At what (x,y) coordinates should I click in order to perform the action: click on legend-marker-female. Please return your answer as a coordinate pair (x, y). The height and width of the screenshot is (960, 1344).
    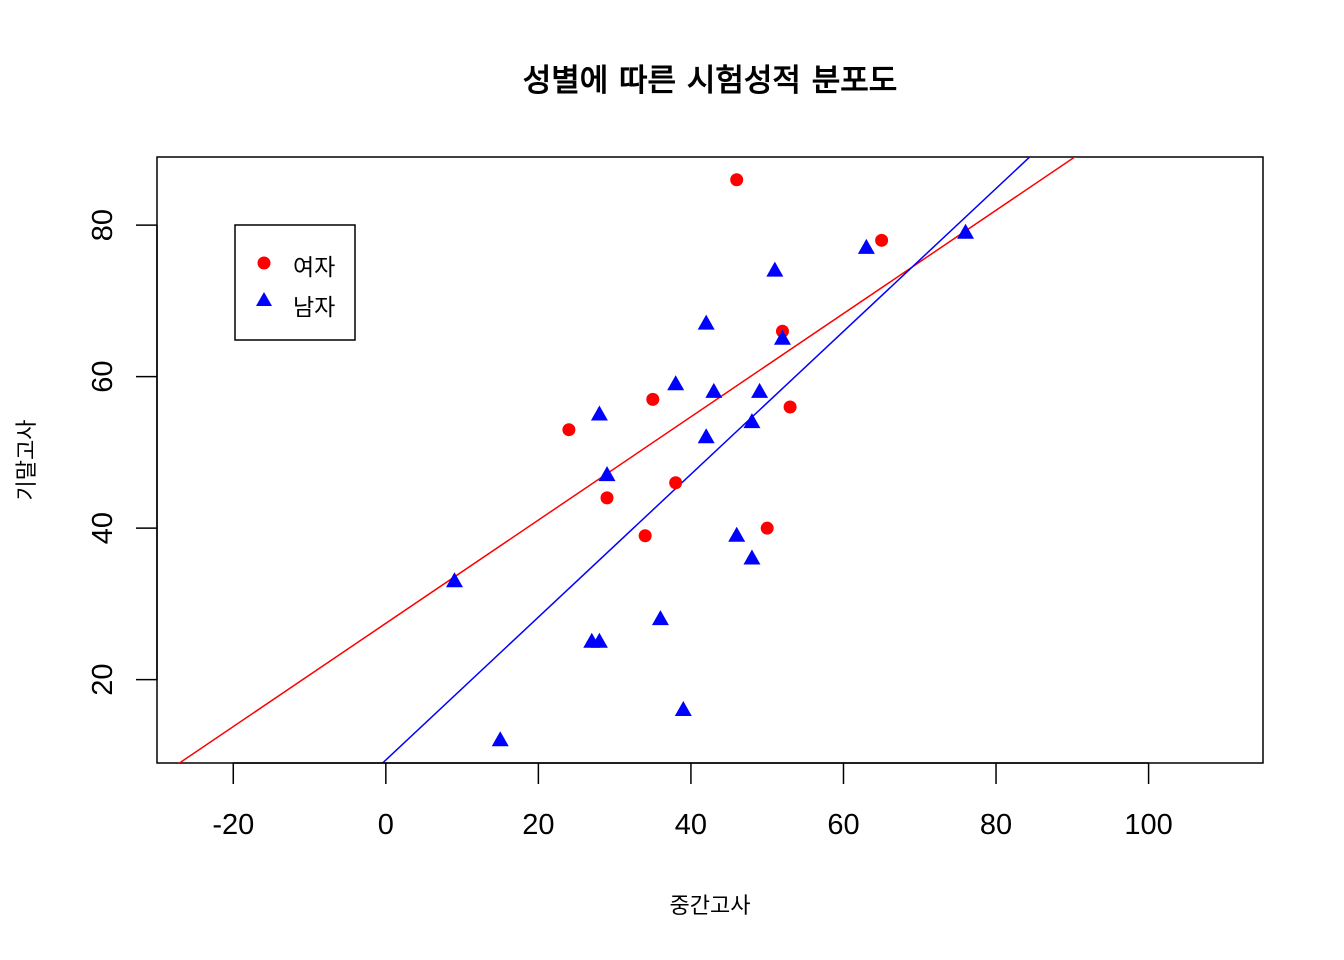
    Looking at the image, I should click on (264, 263).